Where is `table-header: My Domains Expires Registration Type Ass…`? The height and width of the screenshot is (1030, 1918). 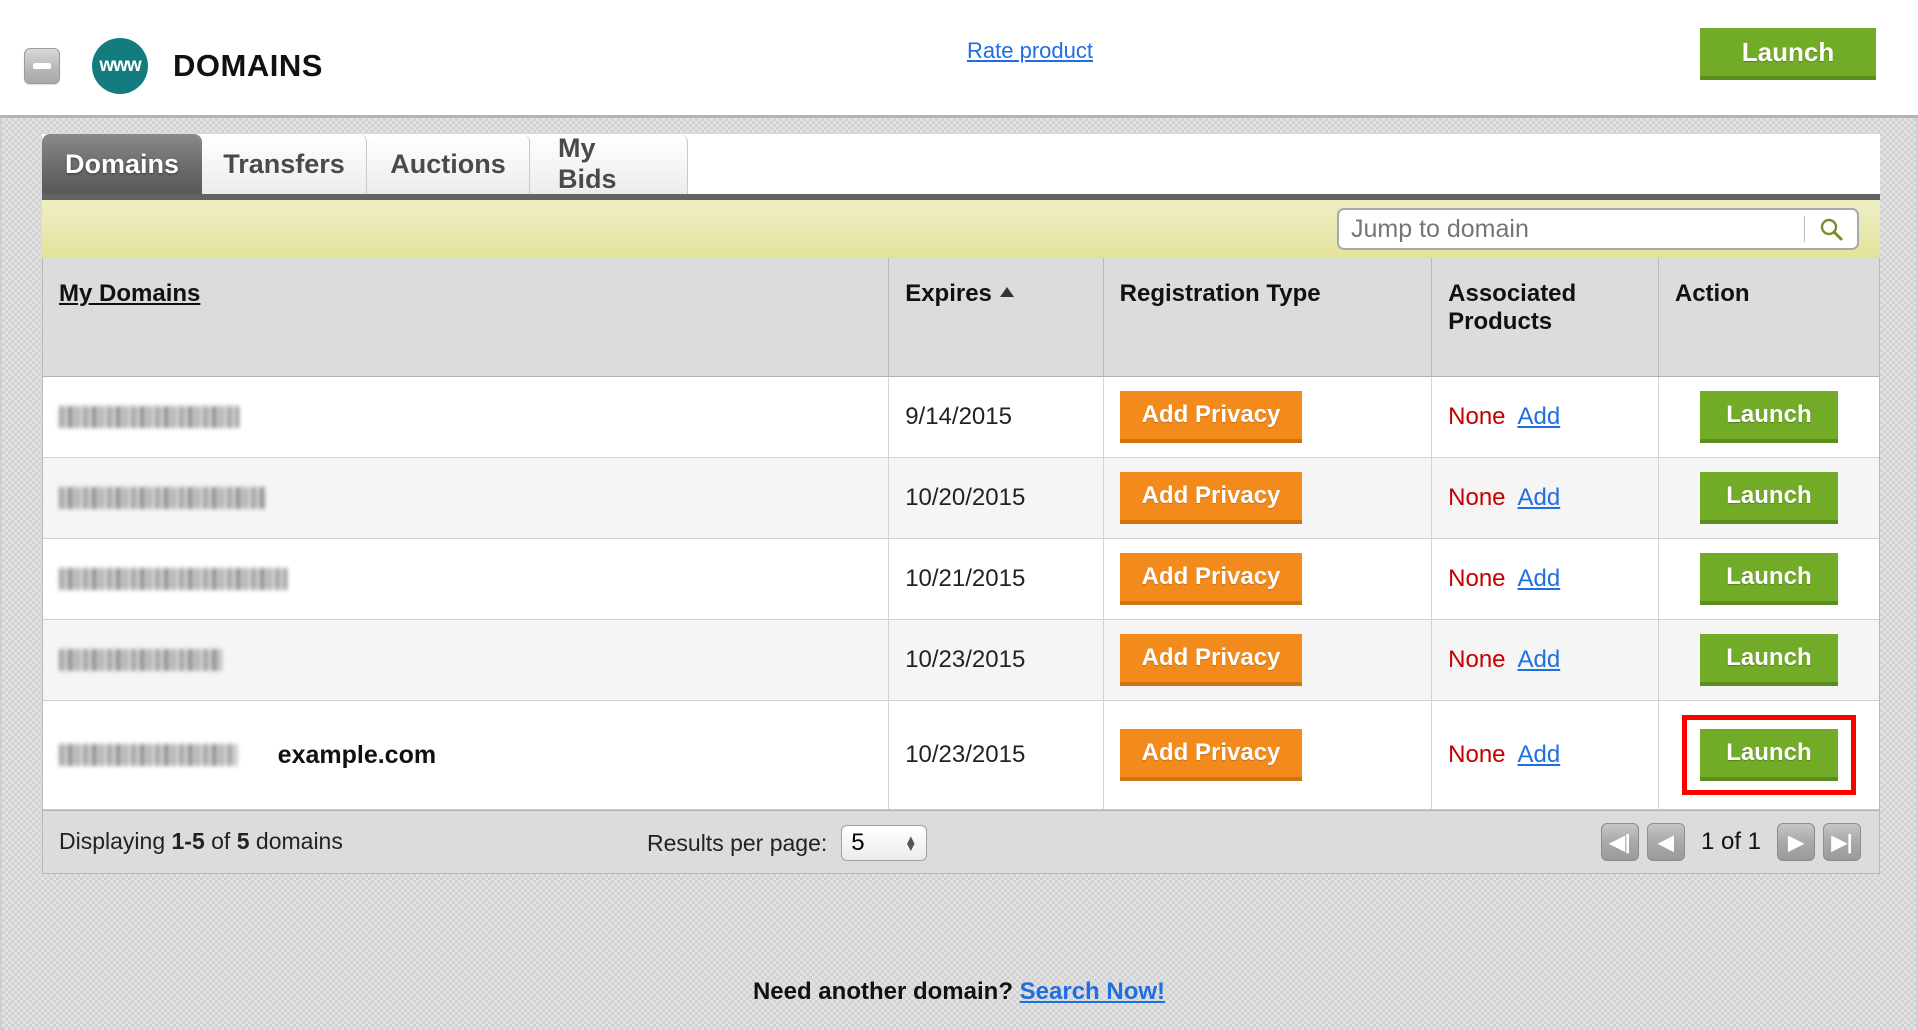
table-header: My Domains Expires Registration Type Ass… is located at coordinates (961, 317).